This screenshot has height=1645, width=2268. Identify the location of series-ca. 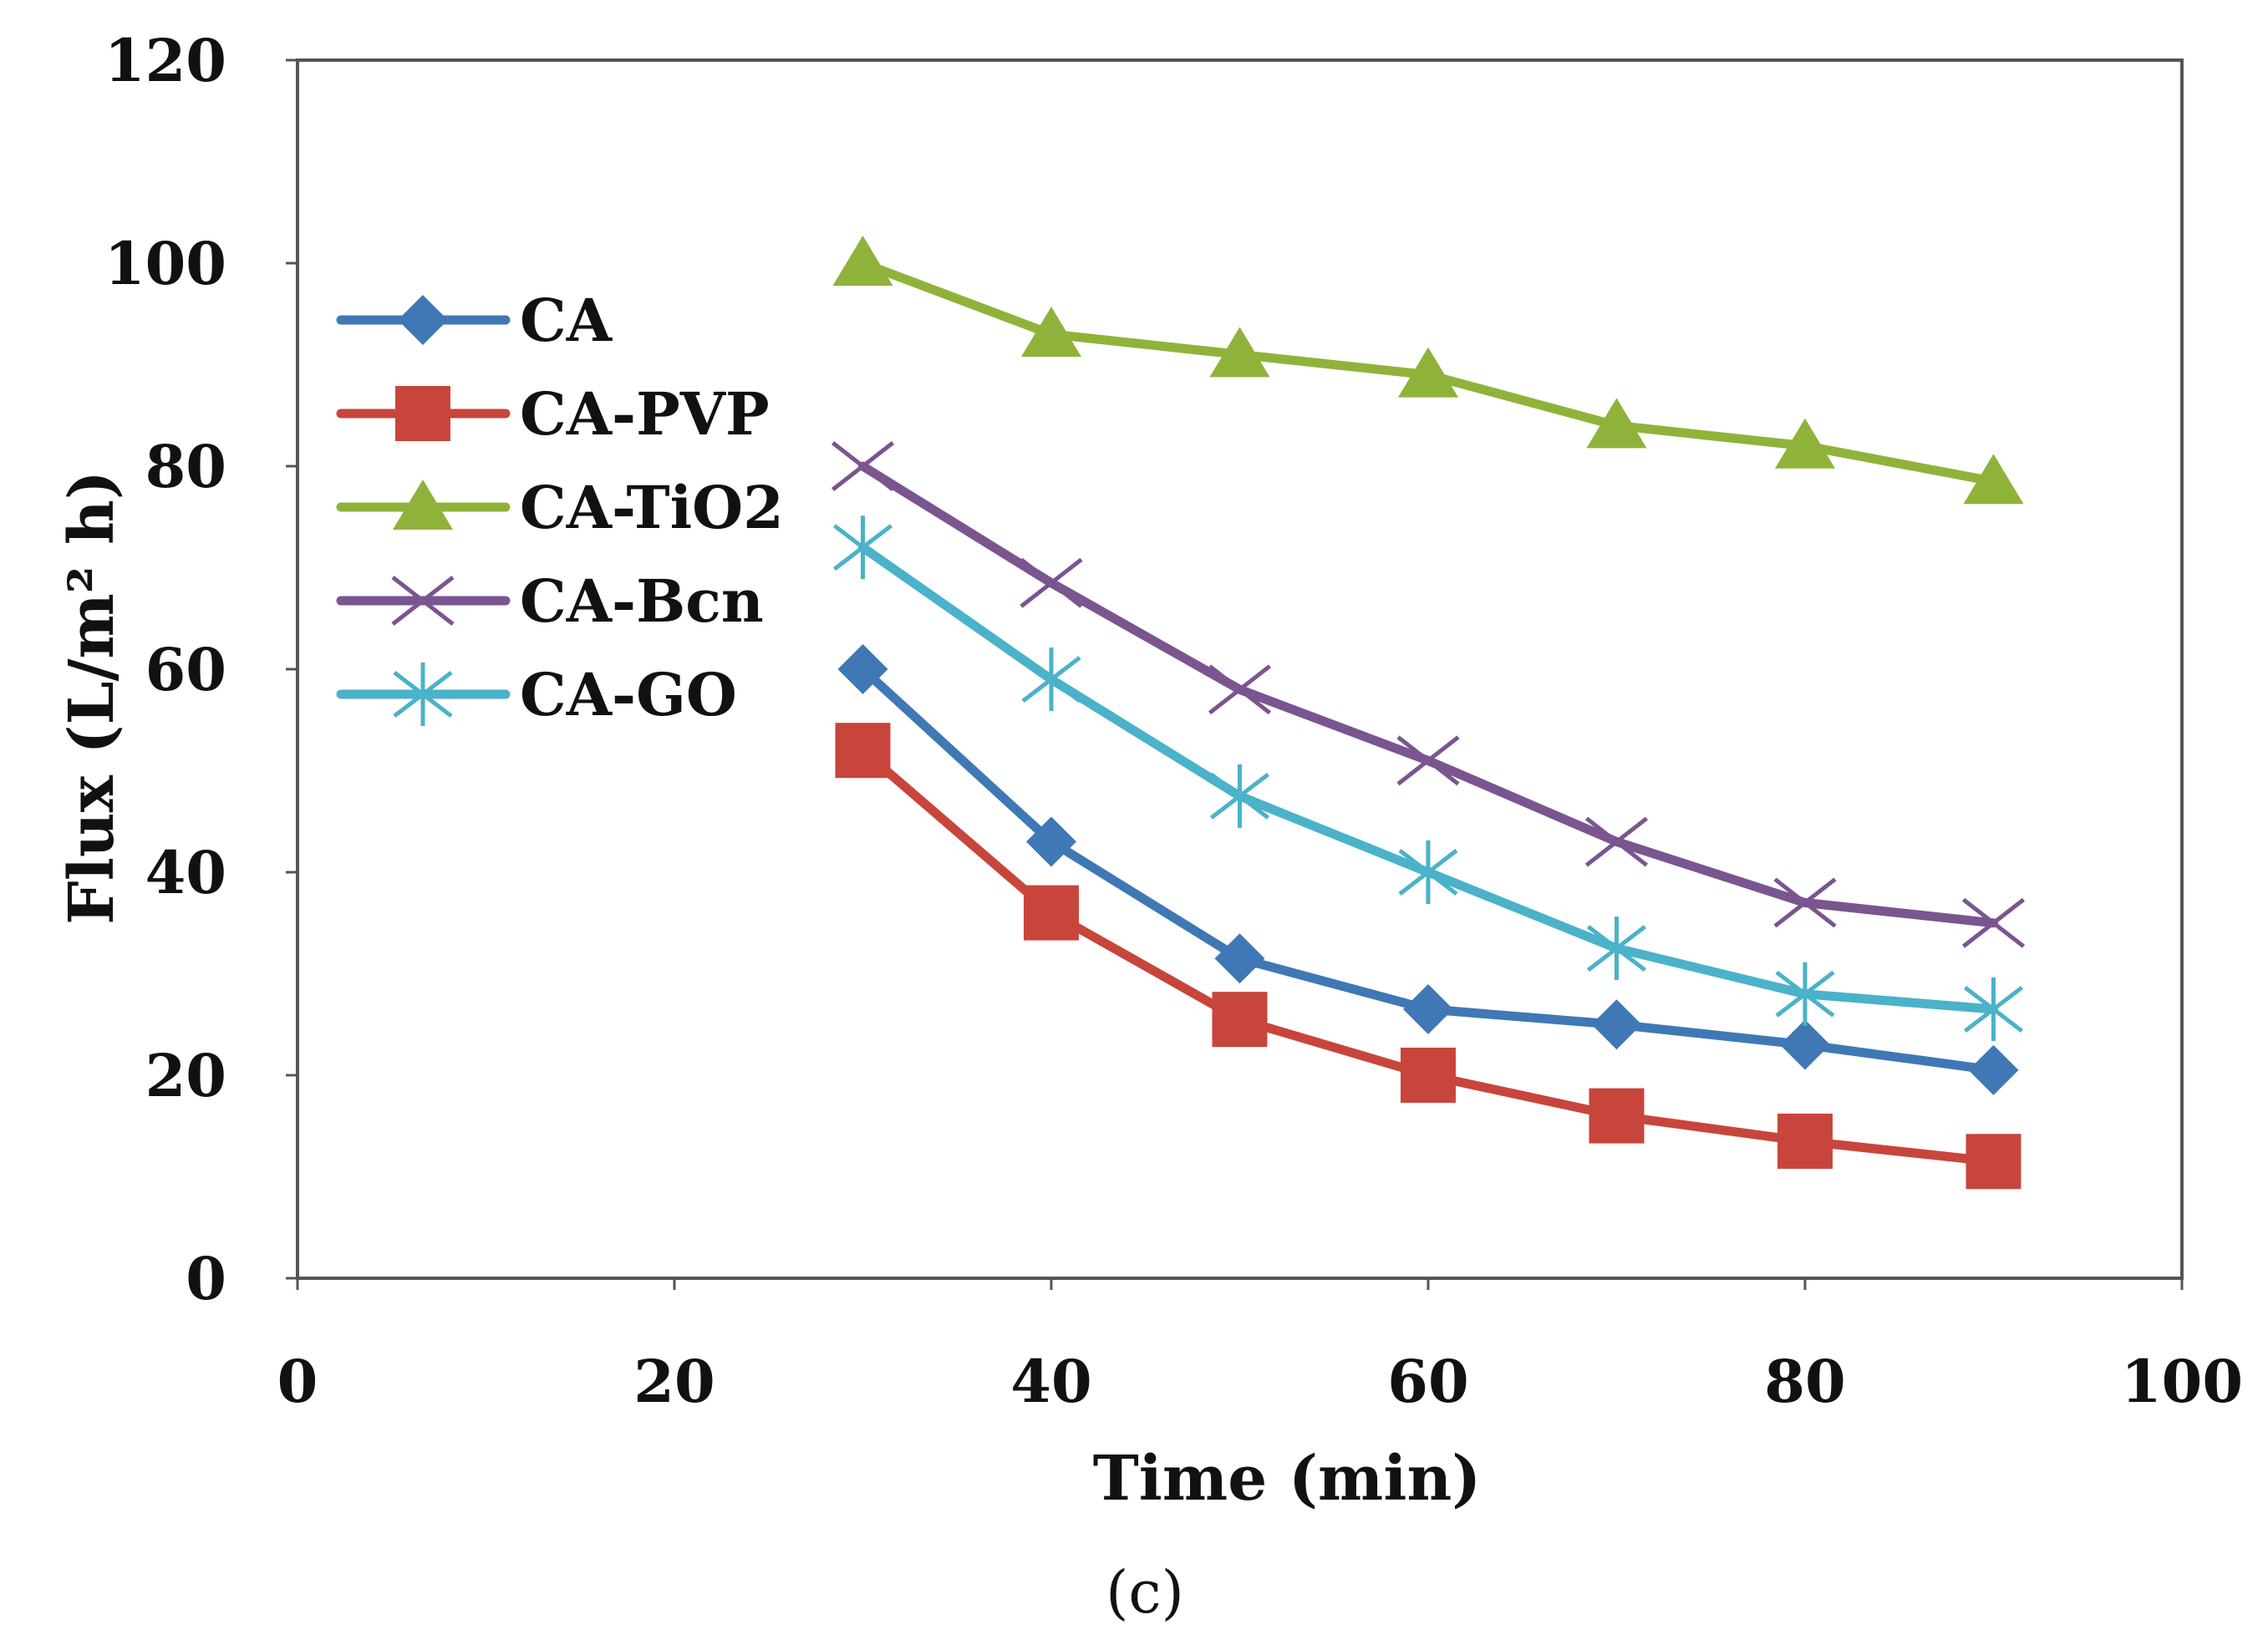
(1428, 870).